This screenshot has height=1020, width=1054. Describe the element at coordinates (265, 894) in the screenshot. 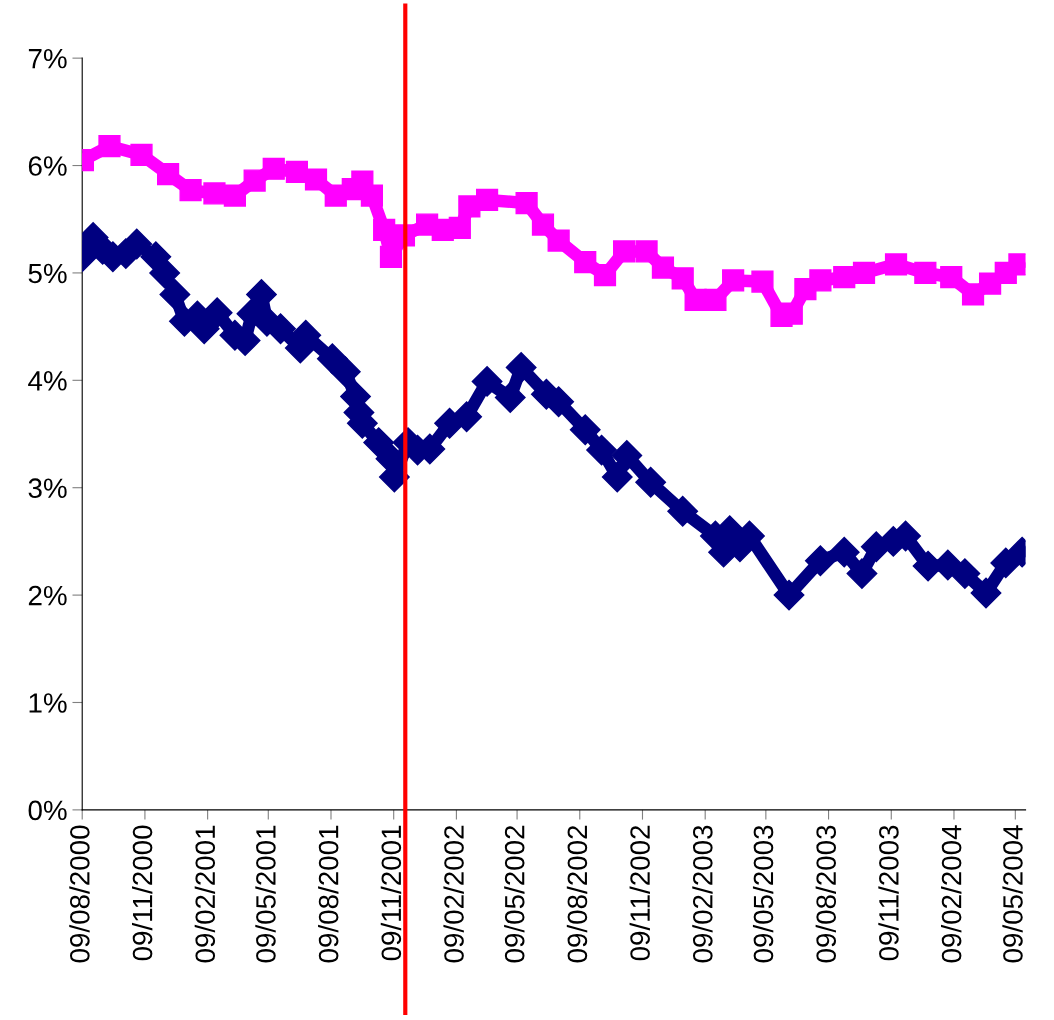

I see `x-tick-label: 09/05/2001` at that location.